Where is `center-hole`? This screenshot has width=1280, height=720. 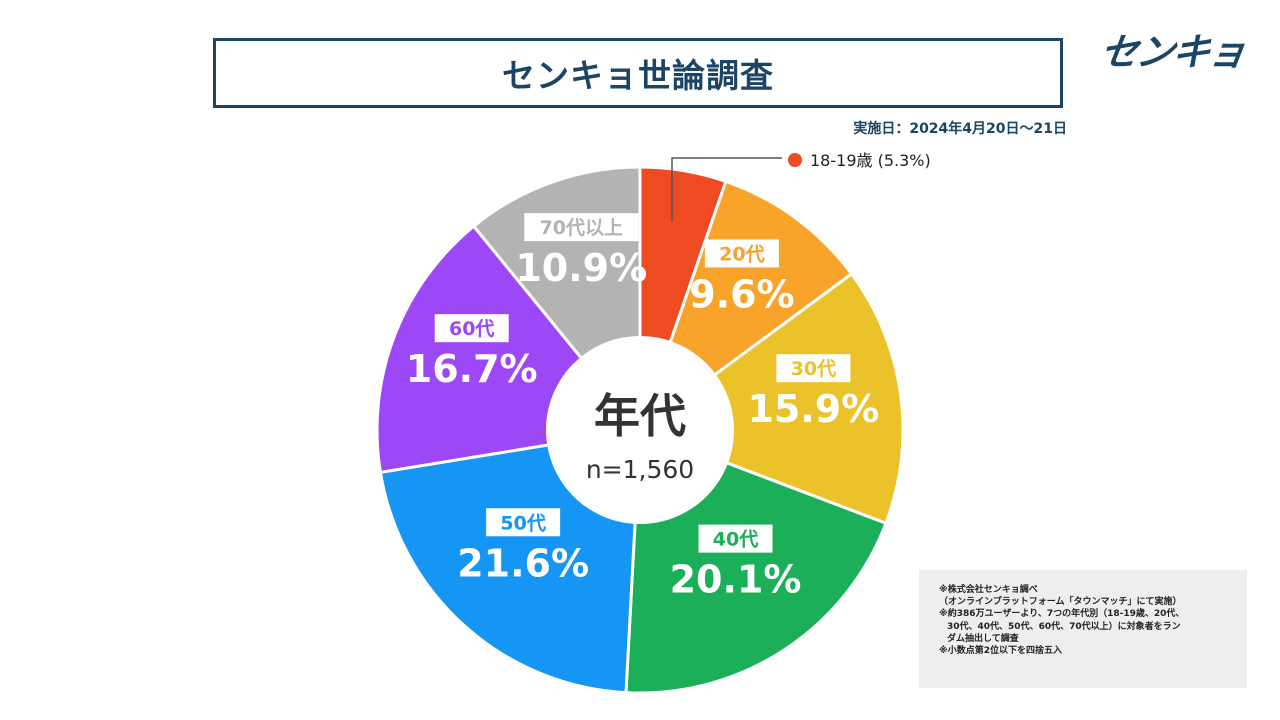 center-hole is located at coordinates (640, 430).